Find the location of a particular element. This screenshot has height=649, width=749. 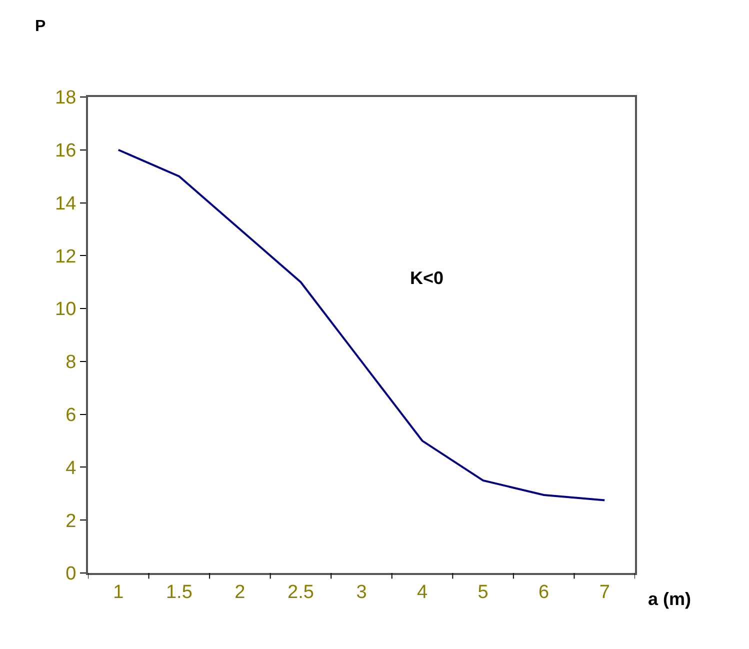

x-tick-label: 5 is located at coordinates (483, 592).